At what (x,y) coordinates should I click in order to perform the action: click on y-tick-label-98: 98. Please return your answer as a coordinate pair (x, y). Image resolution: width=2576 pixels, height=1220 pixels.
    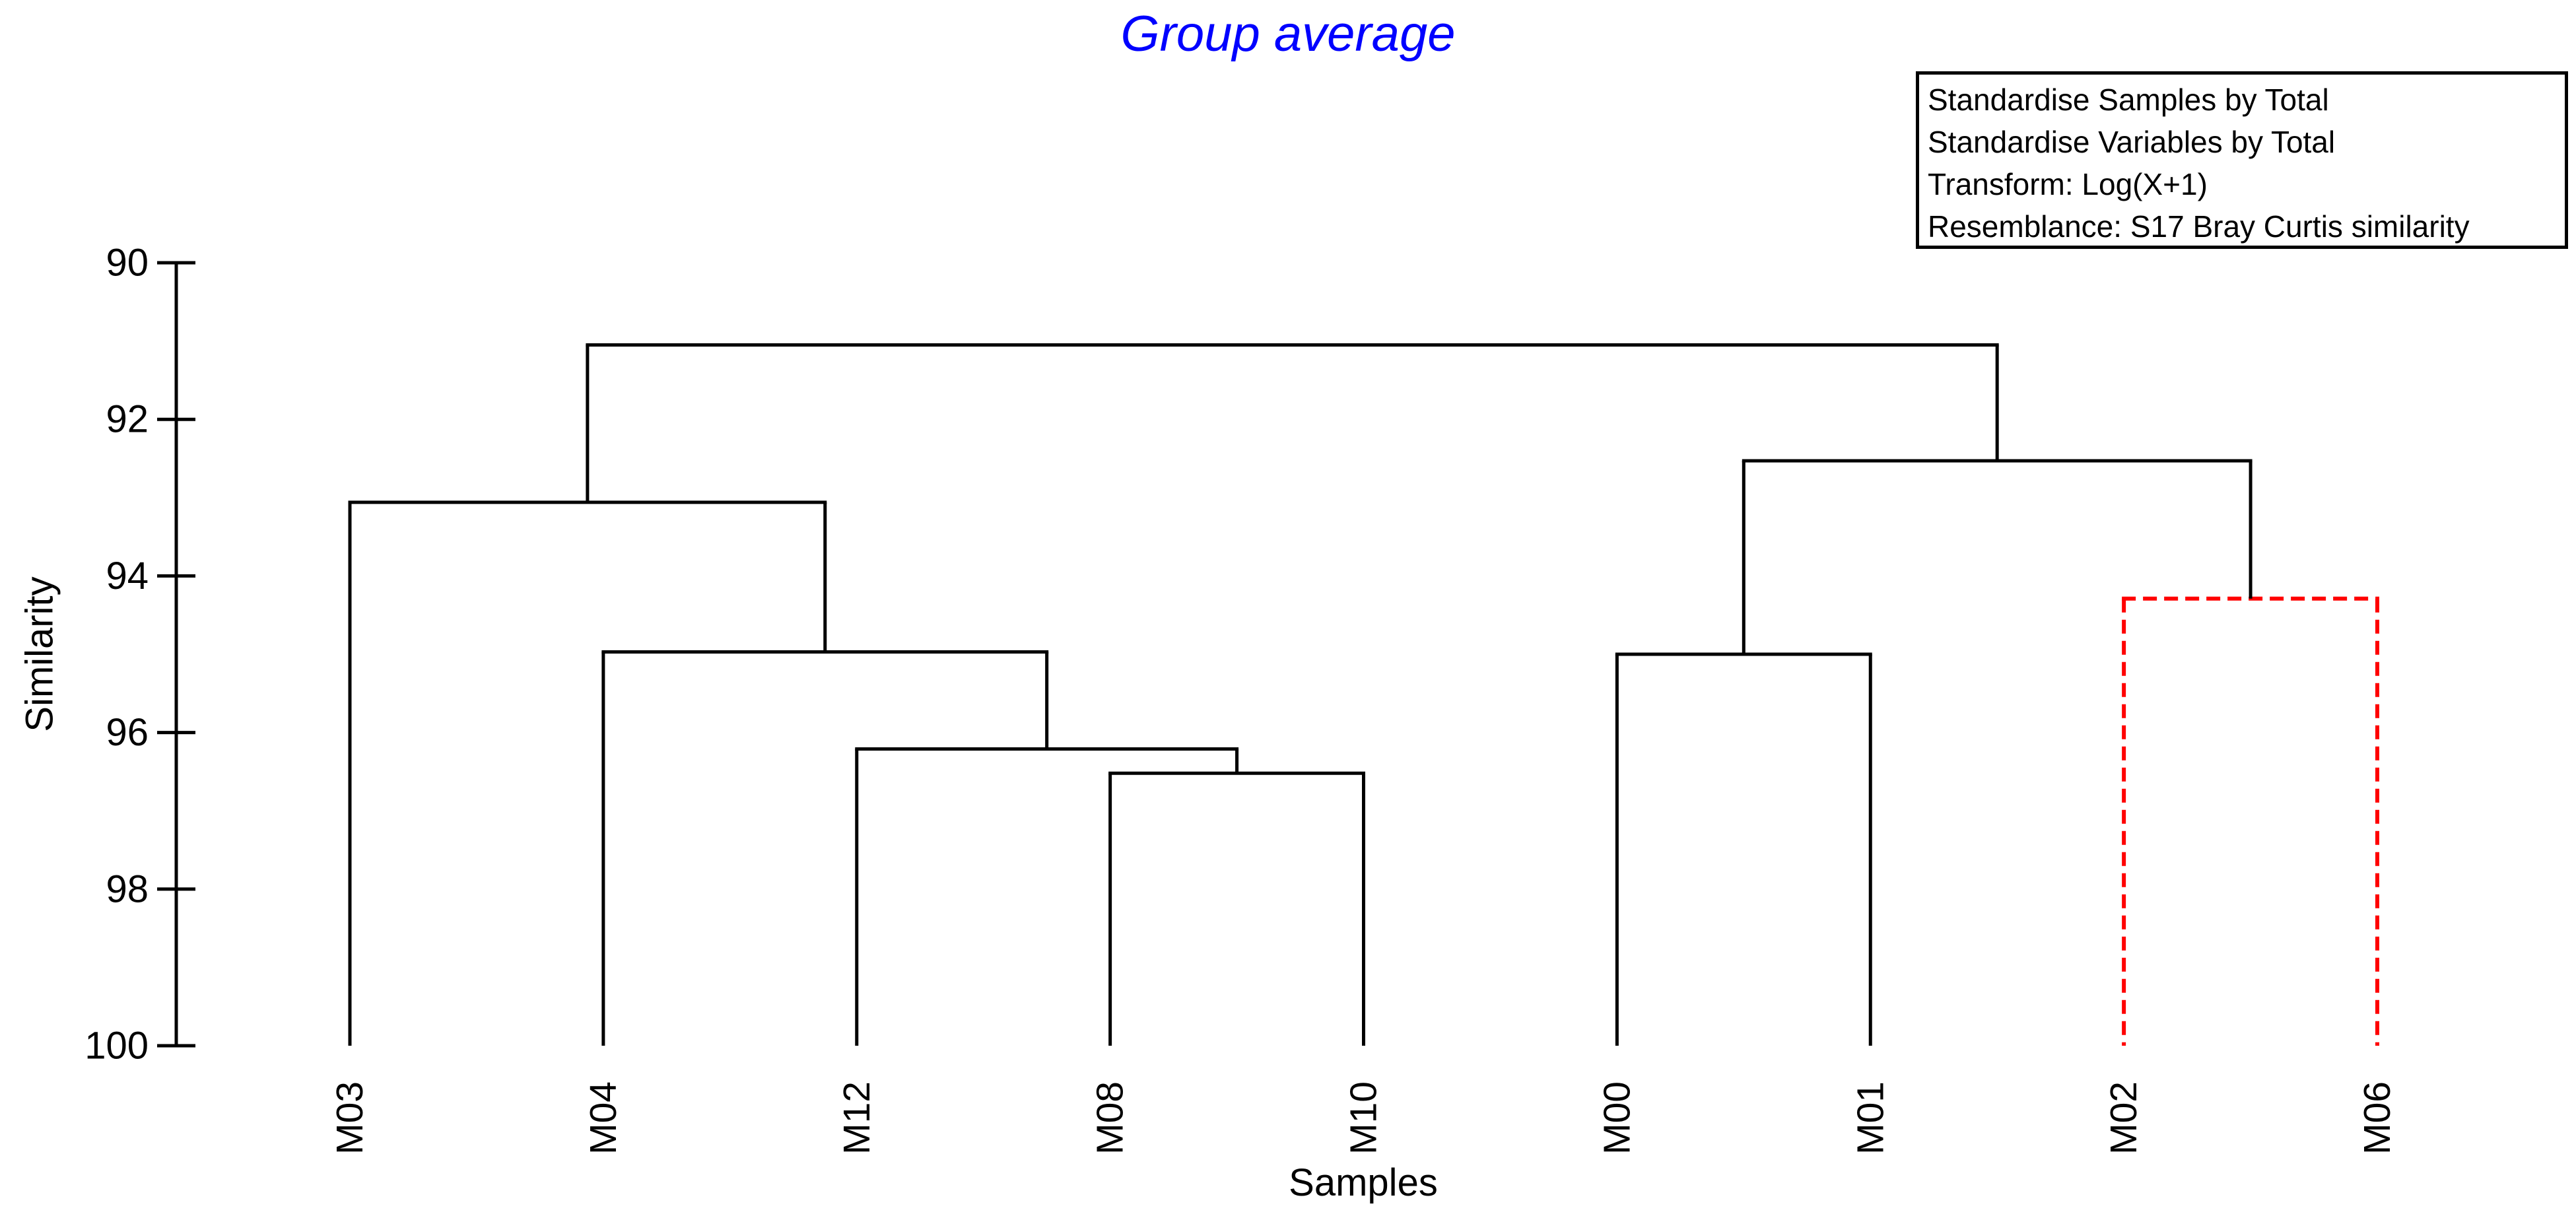
    Looking at the image, I should click on (128, 889).